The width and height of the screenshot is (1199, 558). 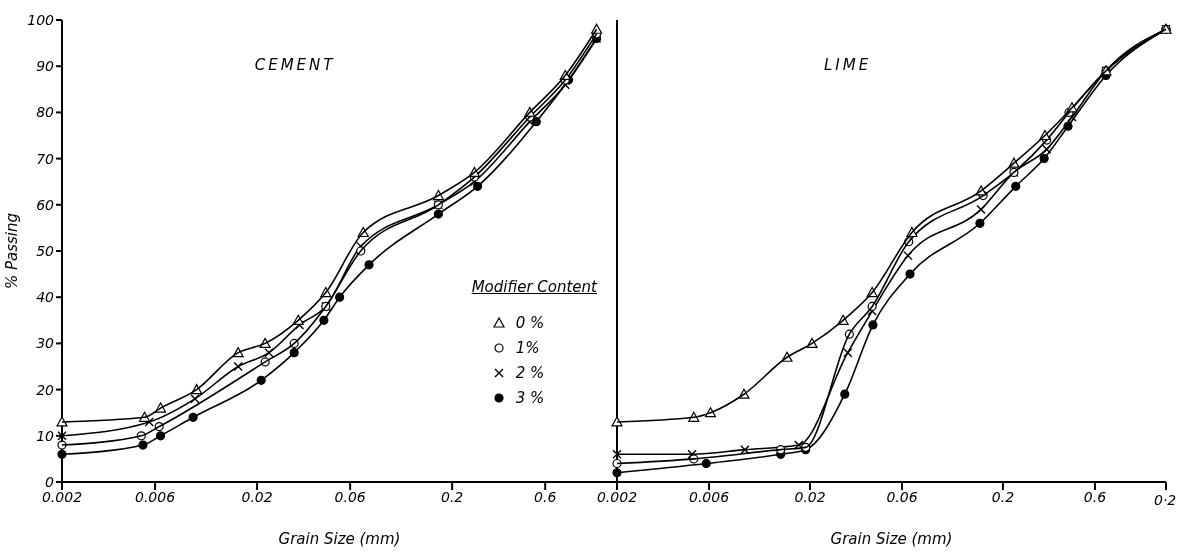 I want to click on y-tick-label: 60, so click(x=45, y=204).